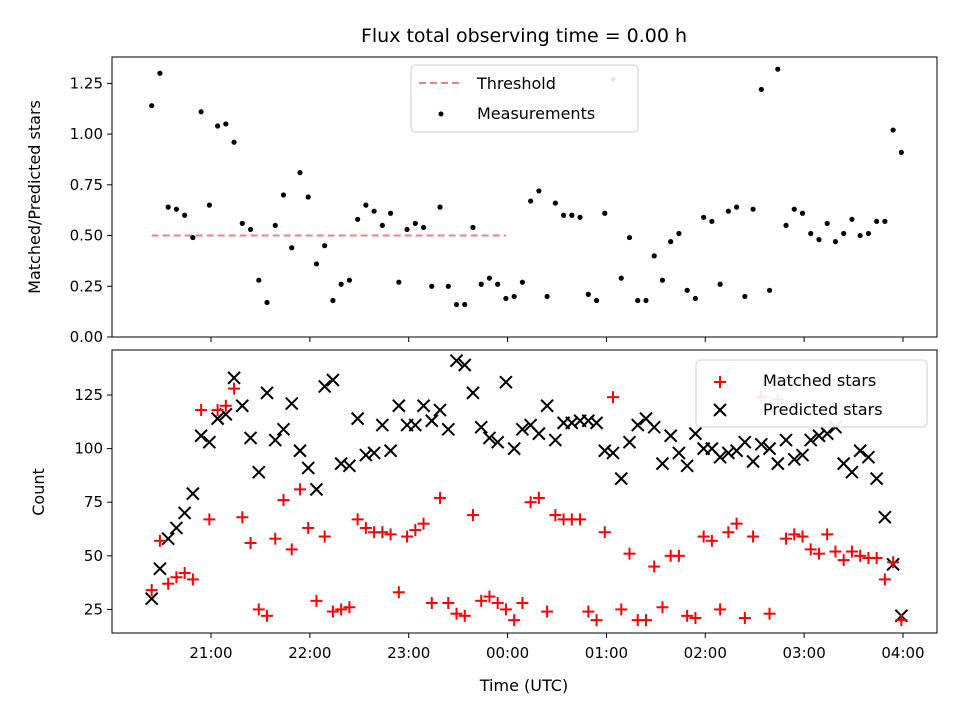 The image size is (960, 720). I want to click on count-legend-box, so click(811, 393).